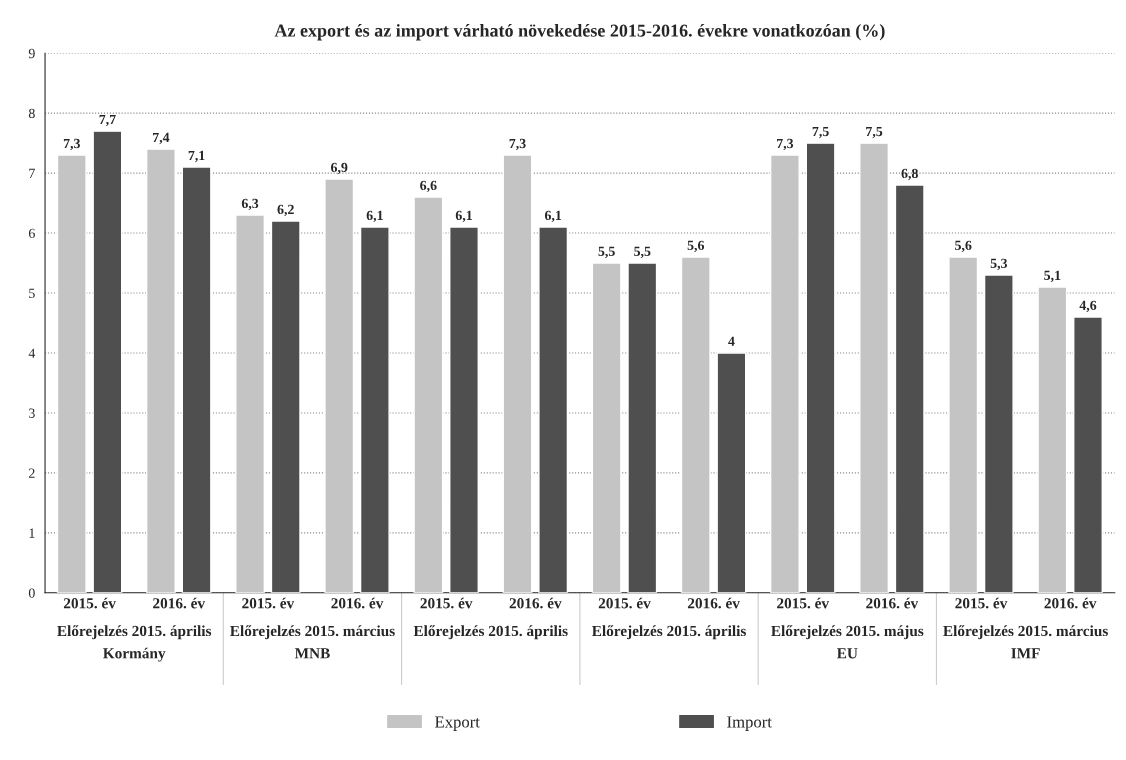 Image resolution: width=1126 pixels, height=760 pixels. I want to click on data-label: 5,3, so click(999, 264).